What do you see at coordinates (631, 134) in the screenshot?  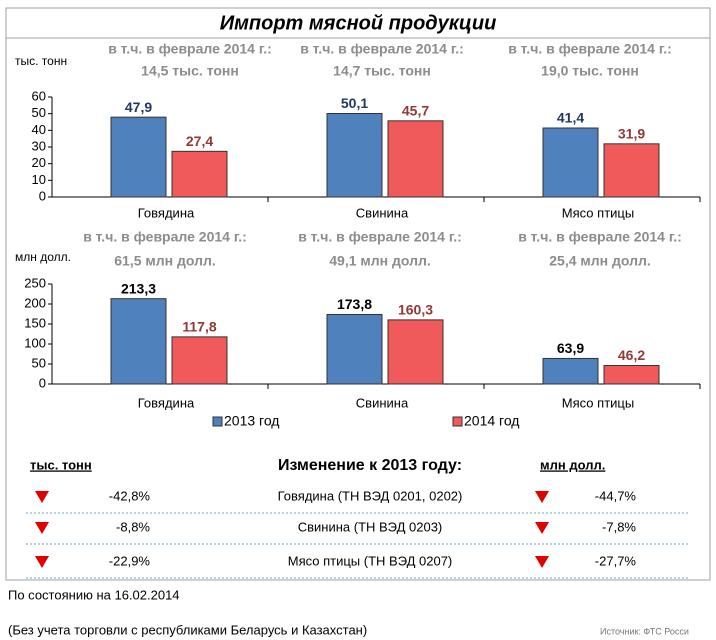 I see `value-label: 31,9` at bounding box center [631, 134].